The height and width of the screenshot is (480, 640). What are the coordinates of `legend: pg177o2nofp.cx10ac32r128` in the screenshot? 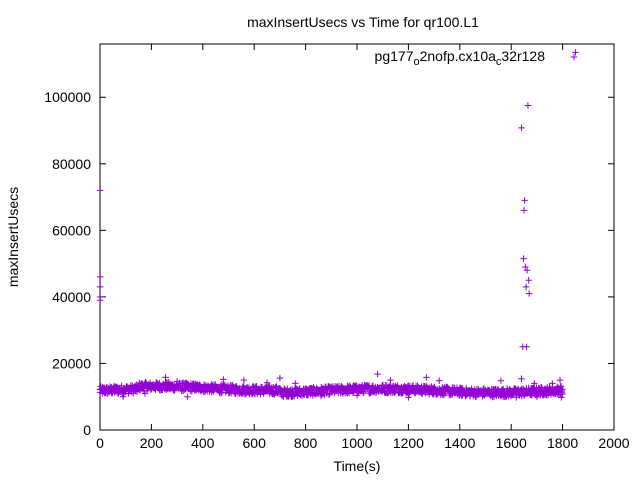 It's located at (476, 58).